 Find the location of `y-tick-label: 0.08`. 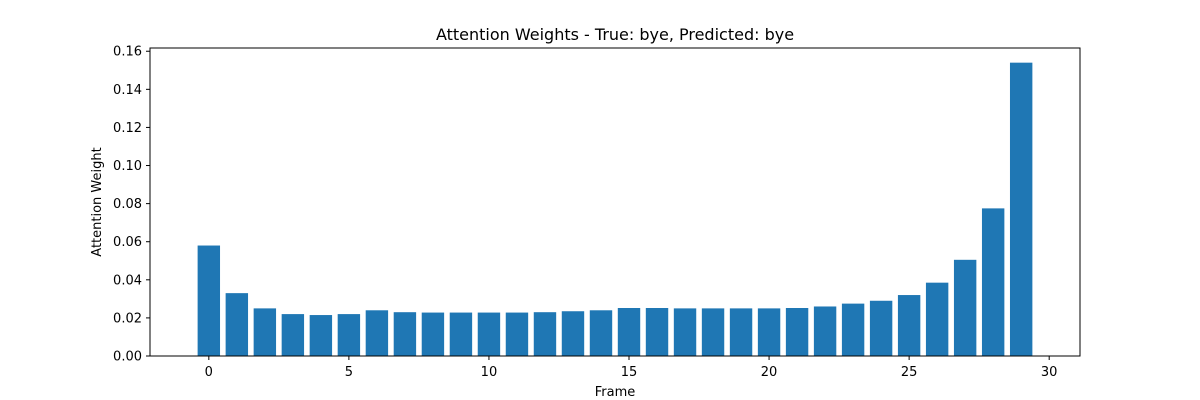

y-tick-label: 0.08 is located at coordinates (127, 204).